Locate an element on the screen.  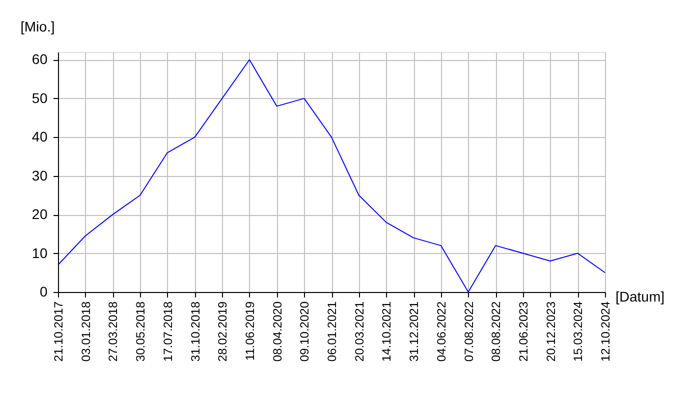
x-tick-label: 17.07.2018 is located at coordinates (167, 331).